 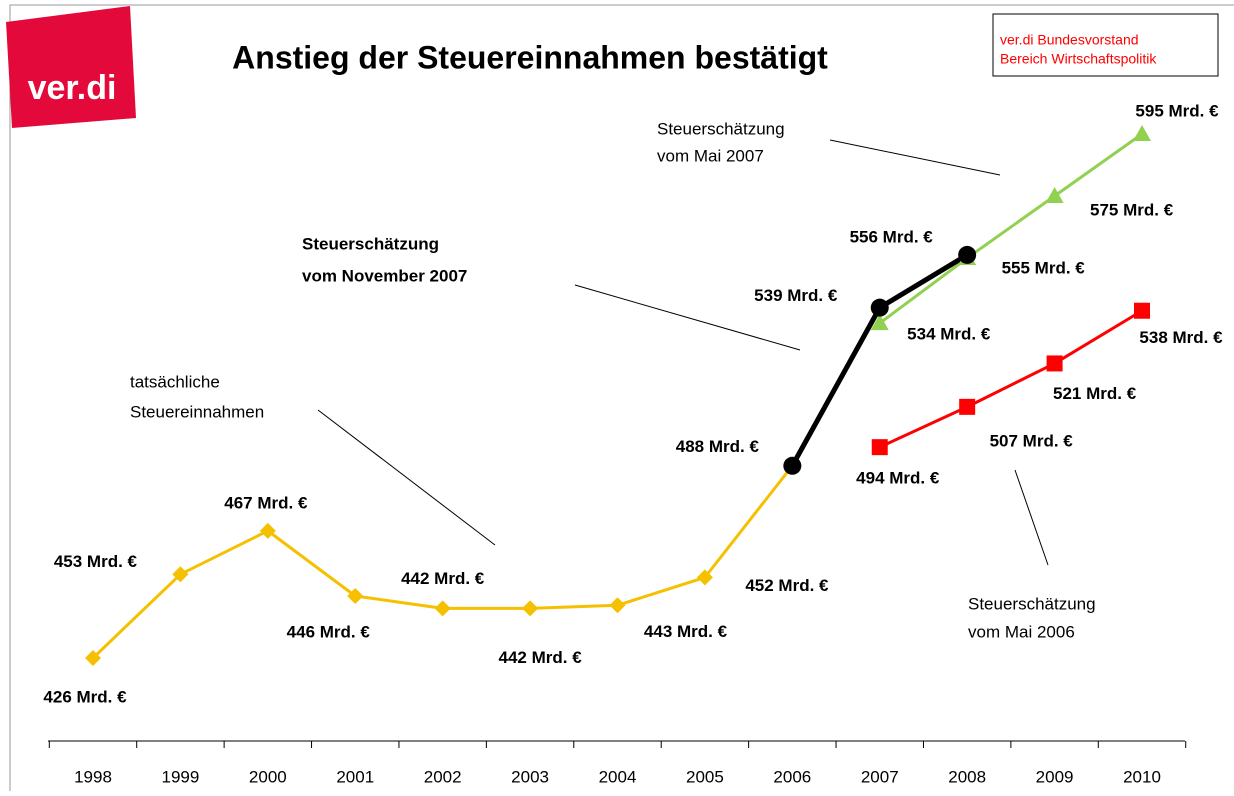 I want to click on x-tick-label: 1999, so click(x=181, y=776).